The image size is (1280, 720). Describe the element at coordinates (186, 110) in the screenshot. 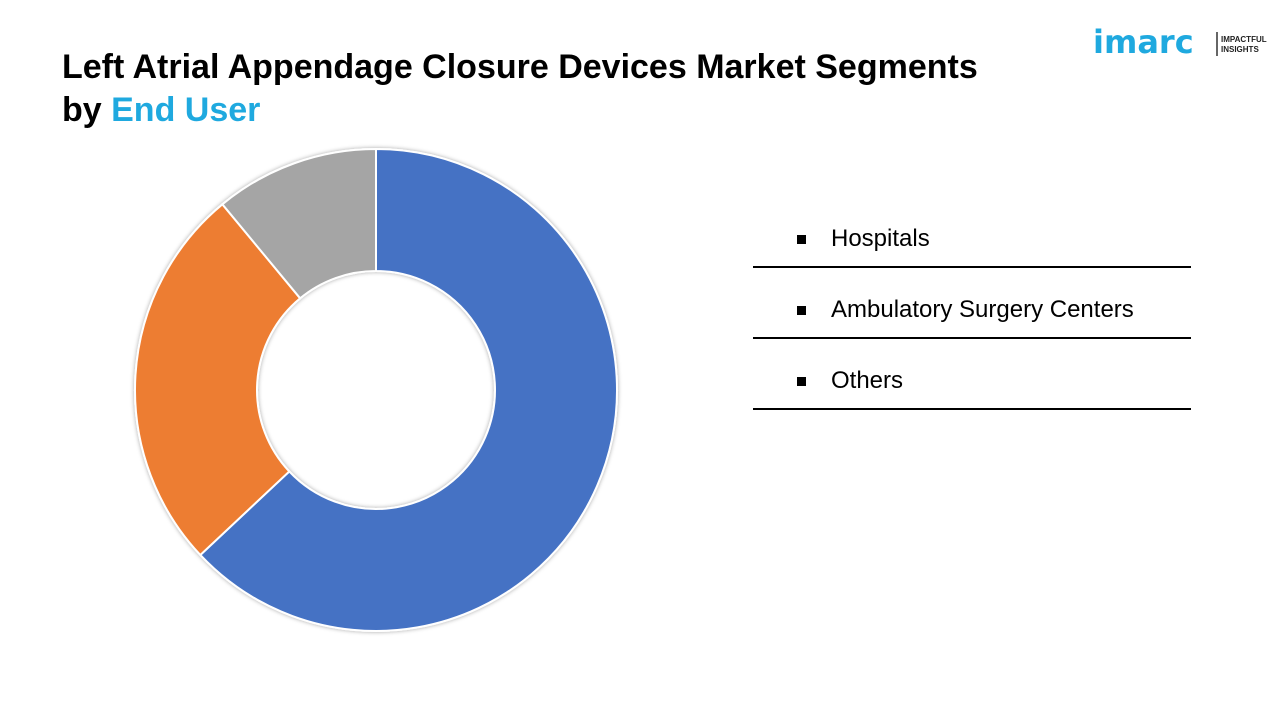

I see `chart-title-highlight: End User` at that location.